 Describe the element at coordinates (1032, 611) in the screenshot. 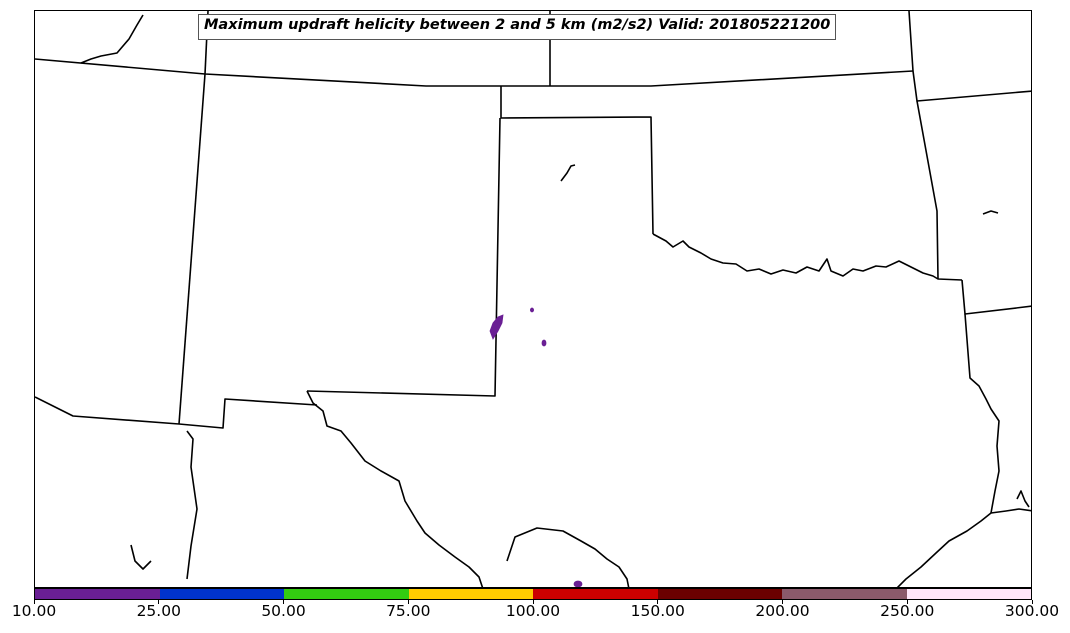

I see `colorbar-tick-label: 300.00` at that location.